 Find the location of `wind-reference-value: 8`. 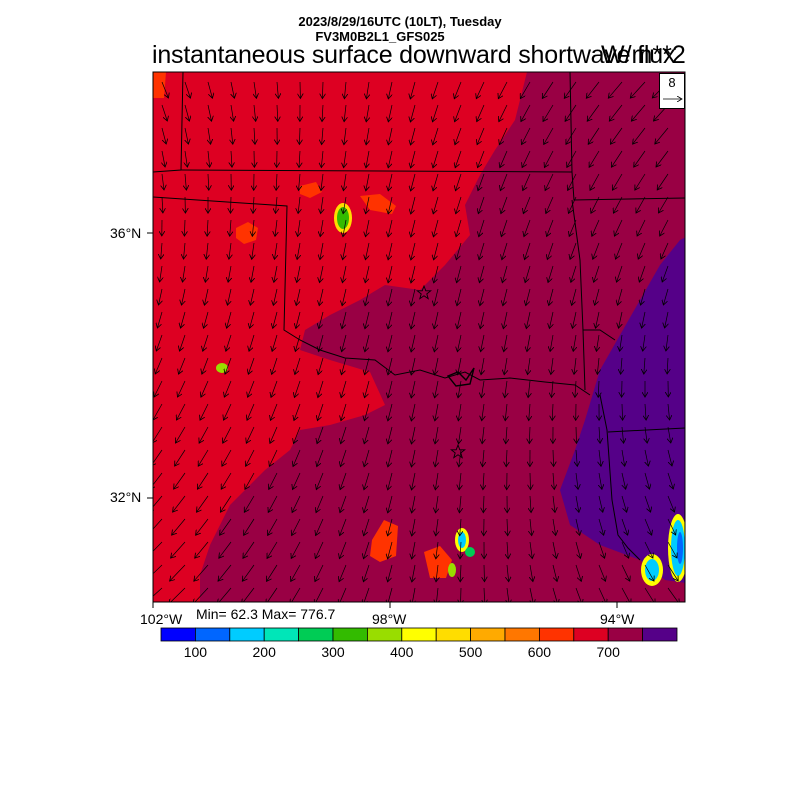

wind-reference-value: 8 is located at coordinates (672, 82).